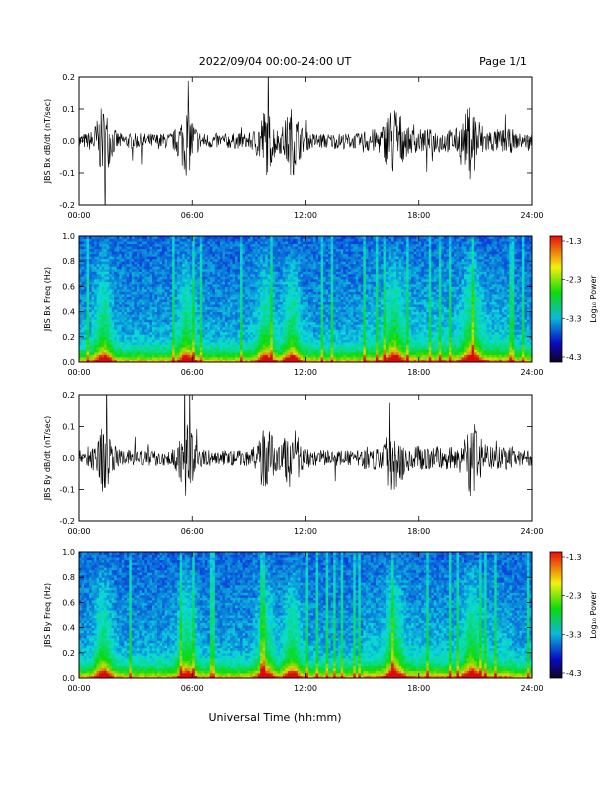  Describe the element at coordinates (305, 445) in the screenshot. I see `dbdt-trace-by_dbdt` at that location.